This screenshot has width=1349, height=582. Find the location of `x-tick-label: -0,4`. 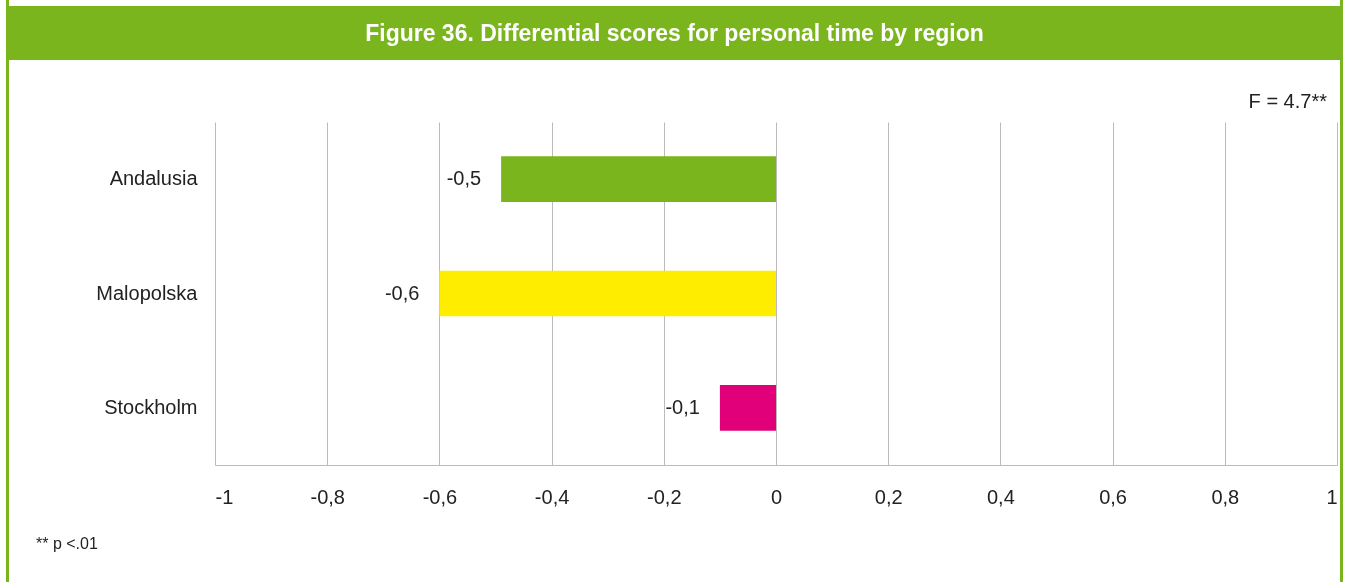

x-tick-label: -0,4 is located at coordinates (552, 496).